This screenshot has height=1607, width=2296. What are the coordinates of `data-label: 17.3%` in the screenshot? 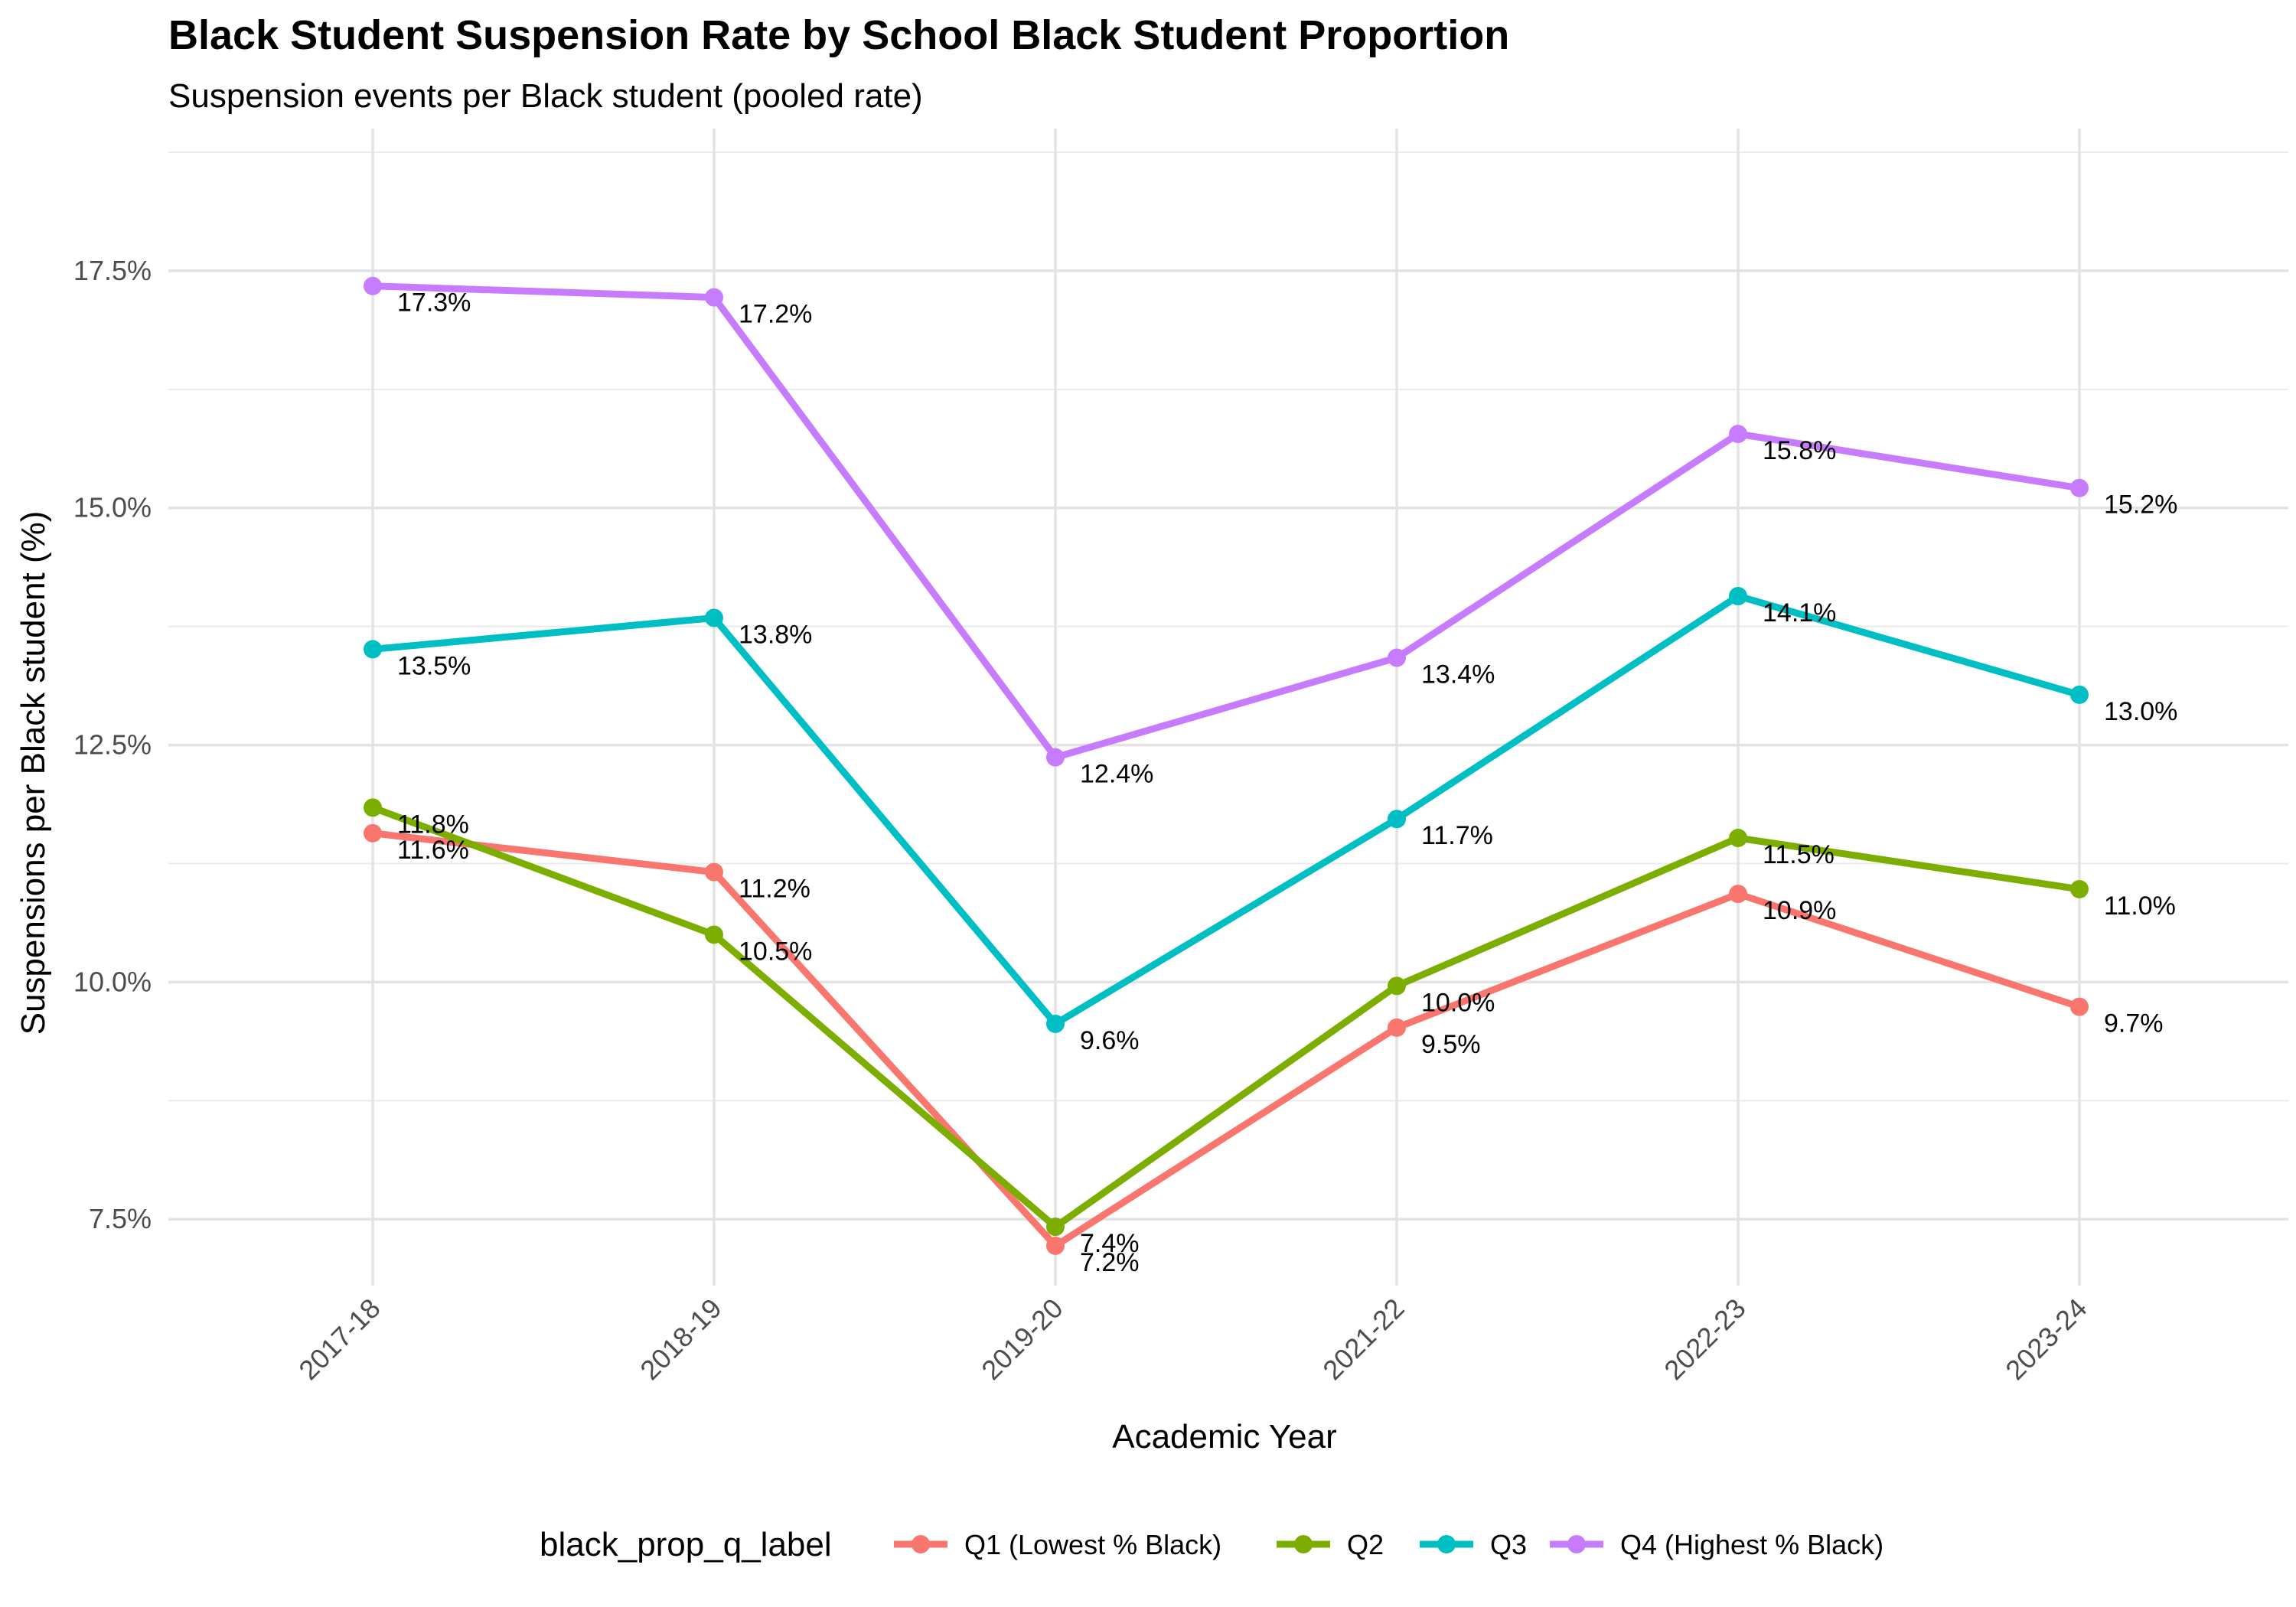 It's located at (434, 303).